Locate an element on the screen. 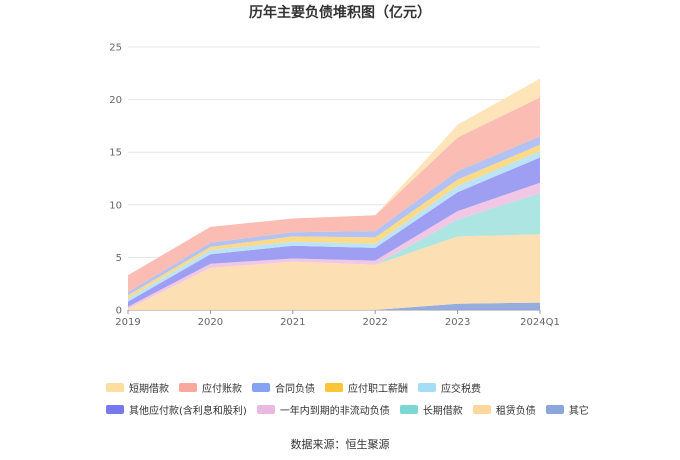 The height and width of the screenshot is (460, 680). legend-item: 一年内到期的非流动负债 is located at coordinates (323, 409).